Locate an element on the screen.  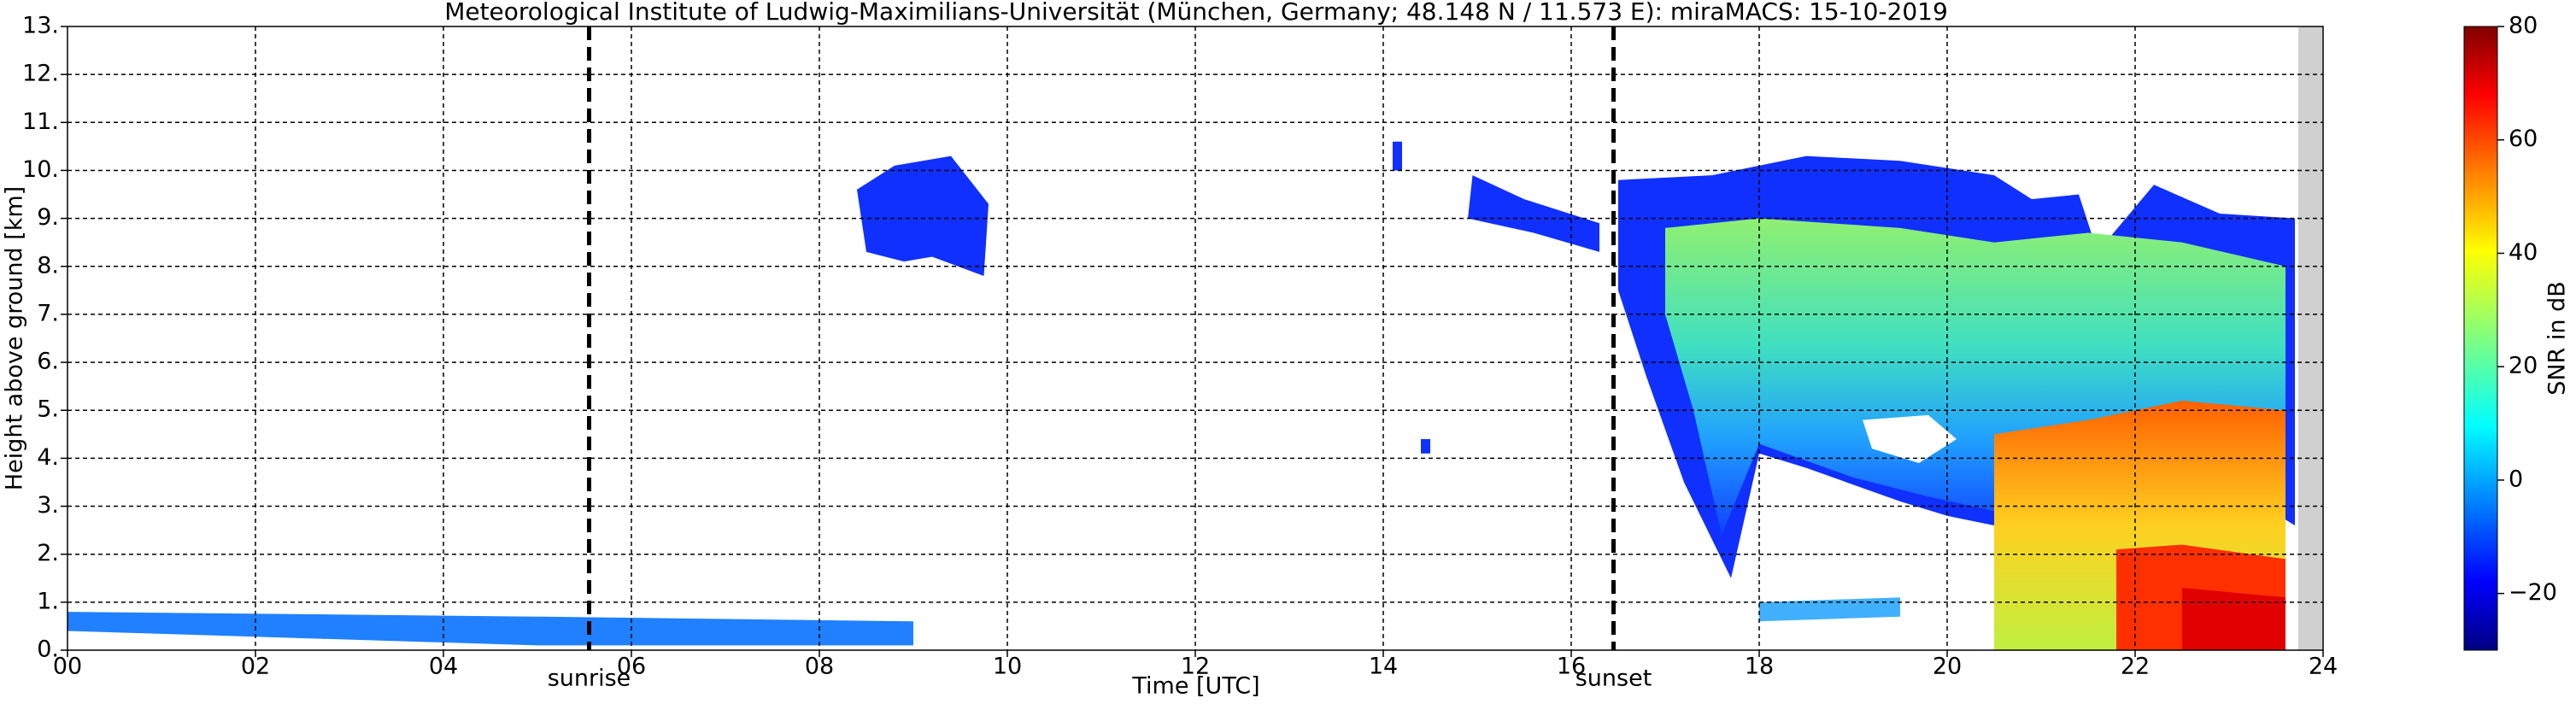
no-data-band is located at coordinates (2310, 338).